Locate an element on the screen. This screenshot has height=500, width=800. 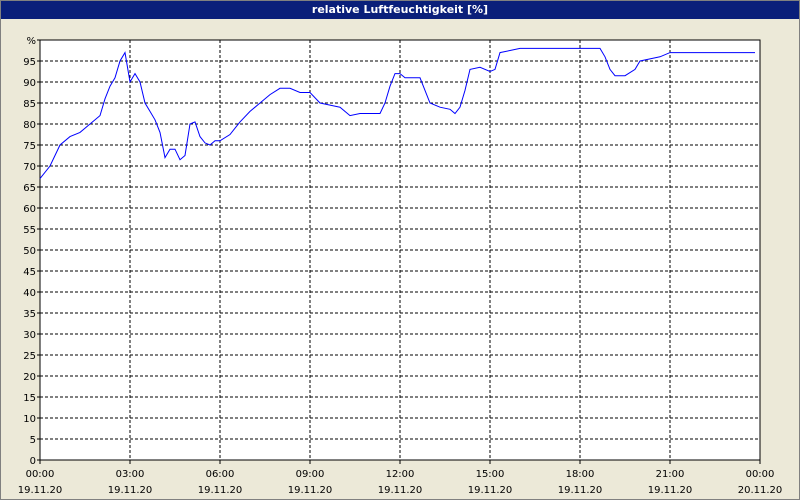
x-tick-label: 00:00 19.11.20 is located at coordinates (40, 482).